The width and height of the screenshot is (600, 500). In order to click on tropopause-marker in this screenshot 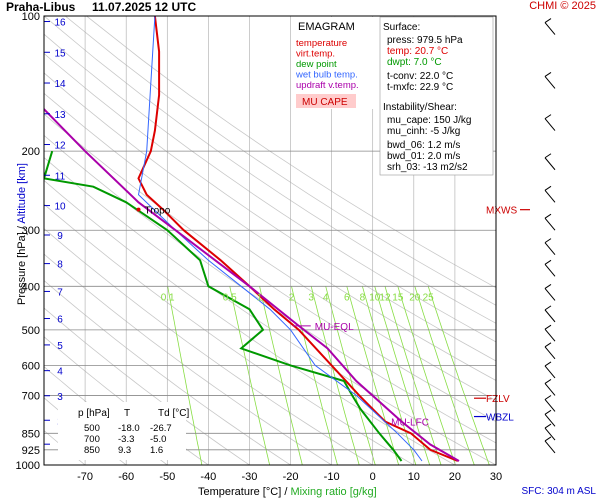, I will do `click(138, 209)`.